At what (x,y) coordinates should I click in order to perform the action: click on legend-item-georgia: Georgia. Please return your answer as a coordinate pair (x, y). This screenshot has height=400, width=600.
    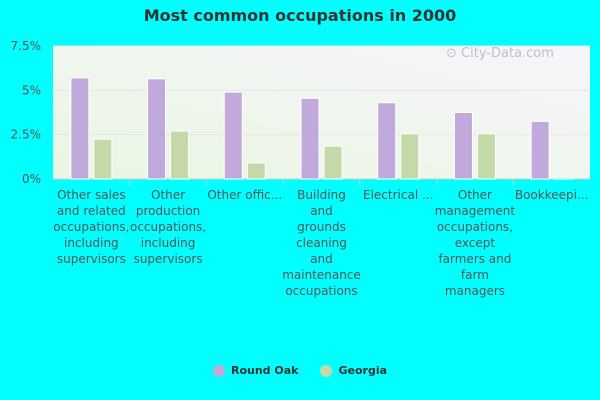
    Looking at the image, I should click on (353, 370).